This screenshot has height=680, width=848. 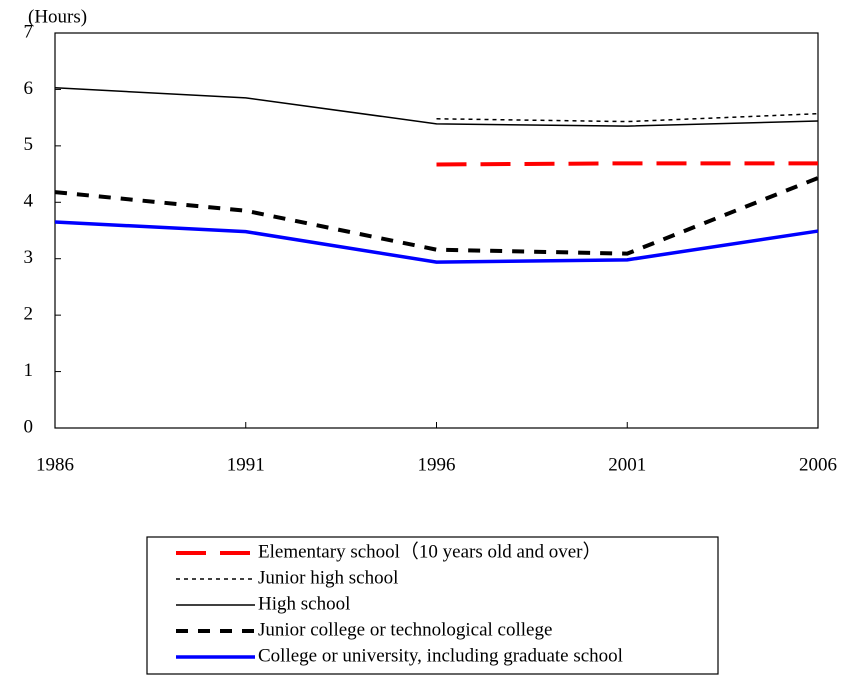 I want to click on x-tick-label: 1986, so click(x=55, y=464).